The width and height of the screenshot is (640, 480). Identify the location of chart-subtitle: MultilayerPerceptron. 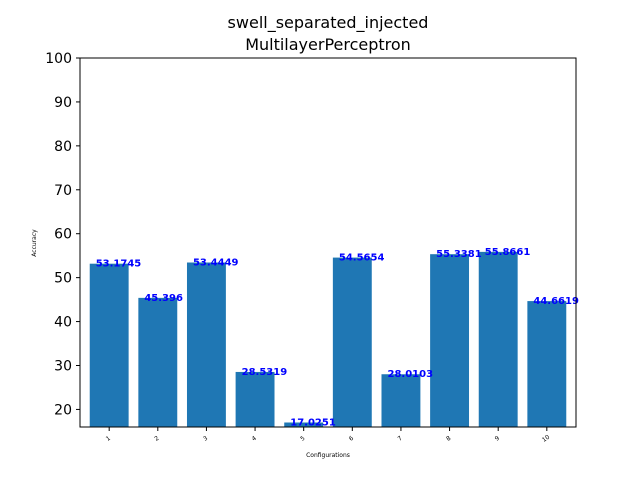
(328, 44).